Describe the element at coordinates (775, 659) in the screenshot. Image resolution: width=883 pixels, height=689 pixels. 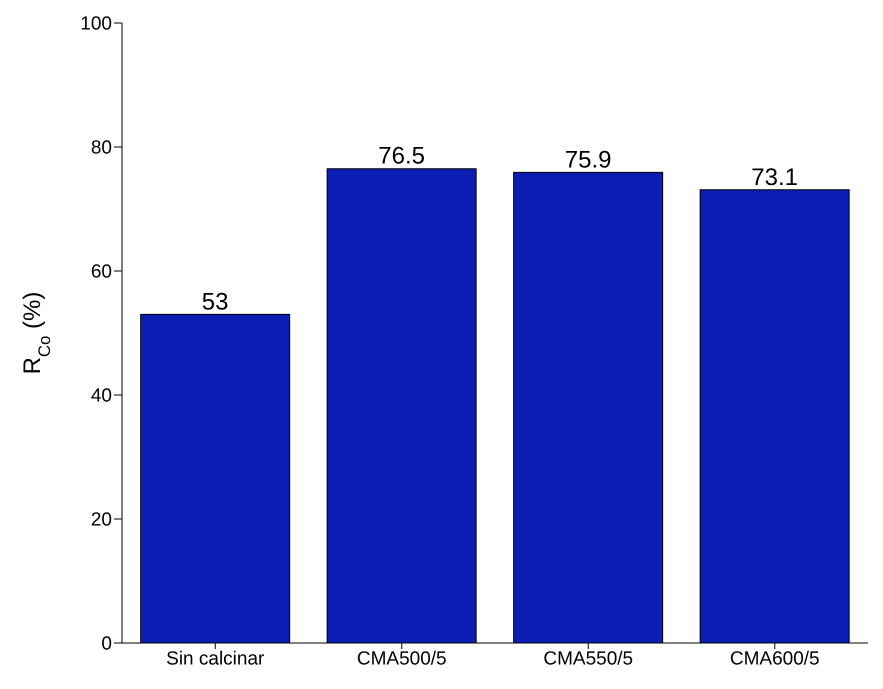
I see `x-tick-label: CMA600/5` at that location.